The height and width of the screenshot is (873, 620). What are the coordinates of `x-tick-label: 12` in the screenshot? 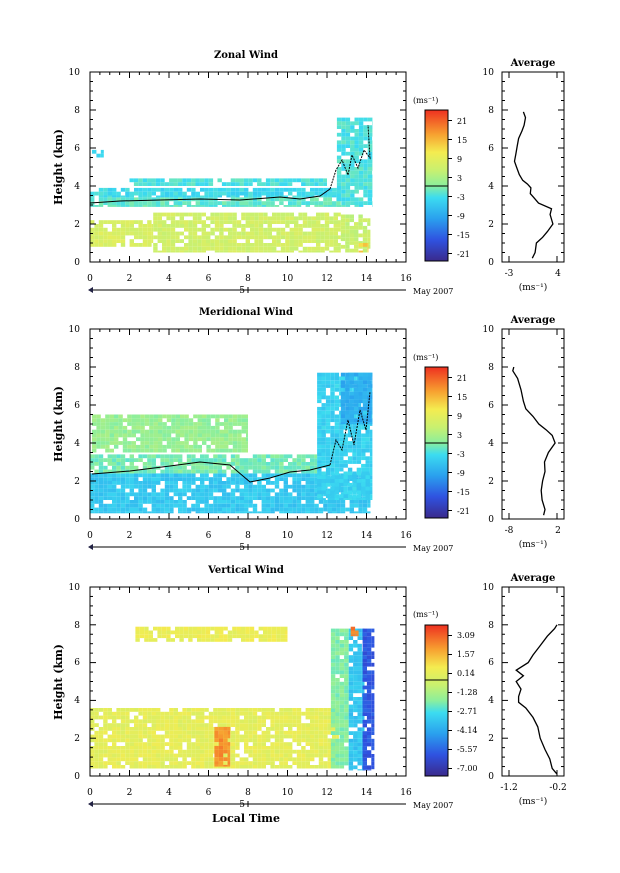 It's located at (326, 536).